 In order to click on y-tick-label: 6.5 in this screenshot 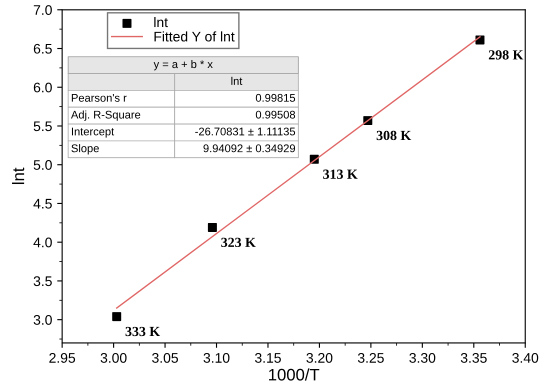, I will do `click(43, 49)`.